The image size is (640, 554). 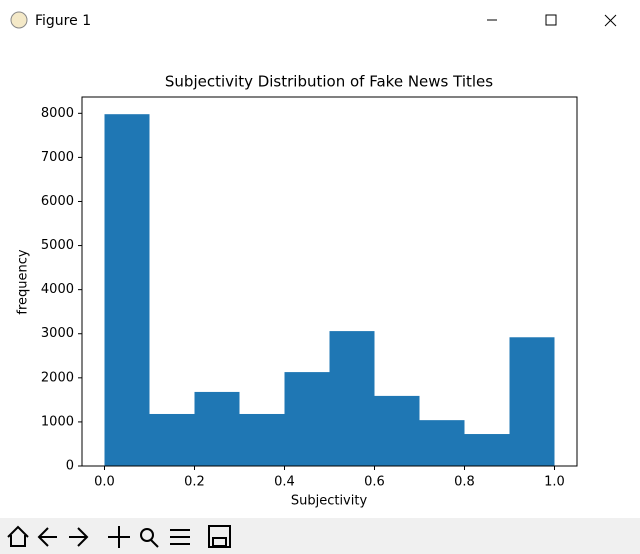 I want to click on home-button, so click(x=18, y=536).